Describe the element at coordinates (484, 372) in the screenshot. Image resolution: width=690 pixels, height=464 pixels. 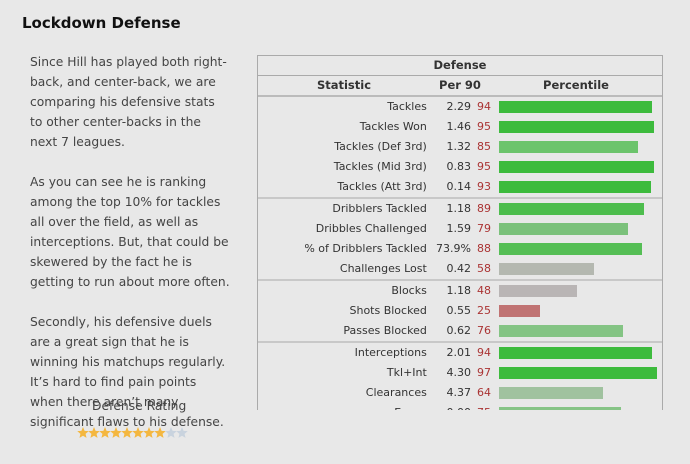
I see `percentile-value: 97` at that location.